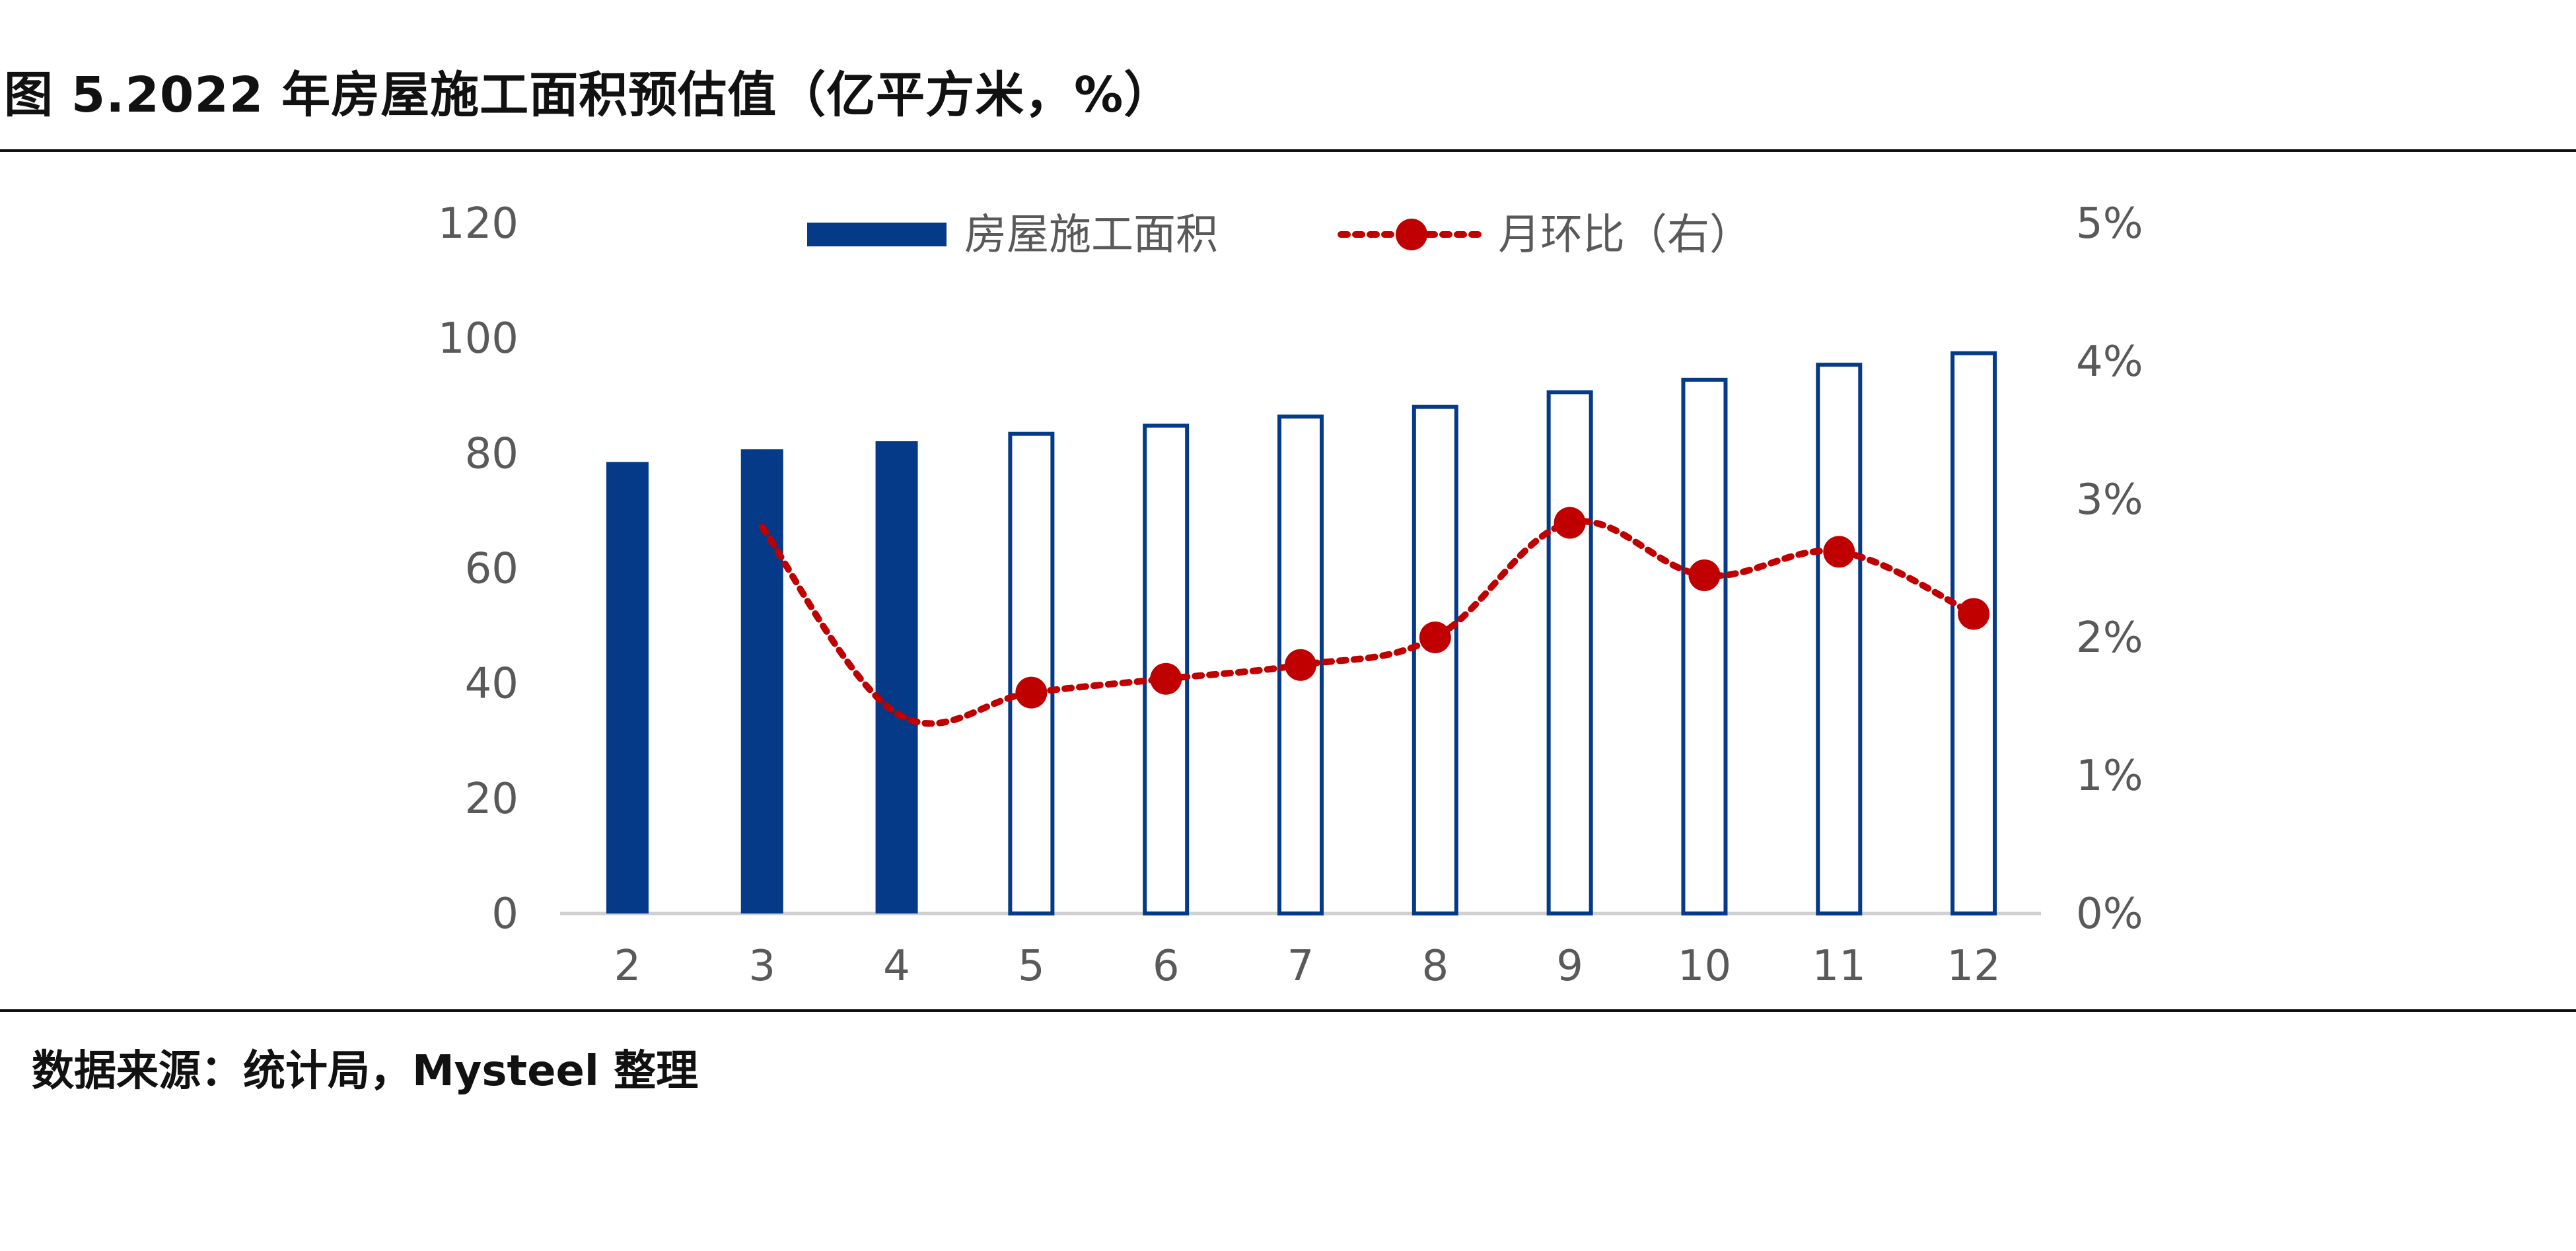 The image size is (2576, 1251). I want to click on legend-line-label: 月环比（右）, so click(1625, 236).